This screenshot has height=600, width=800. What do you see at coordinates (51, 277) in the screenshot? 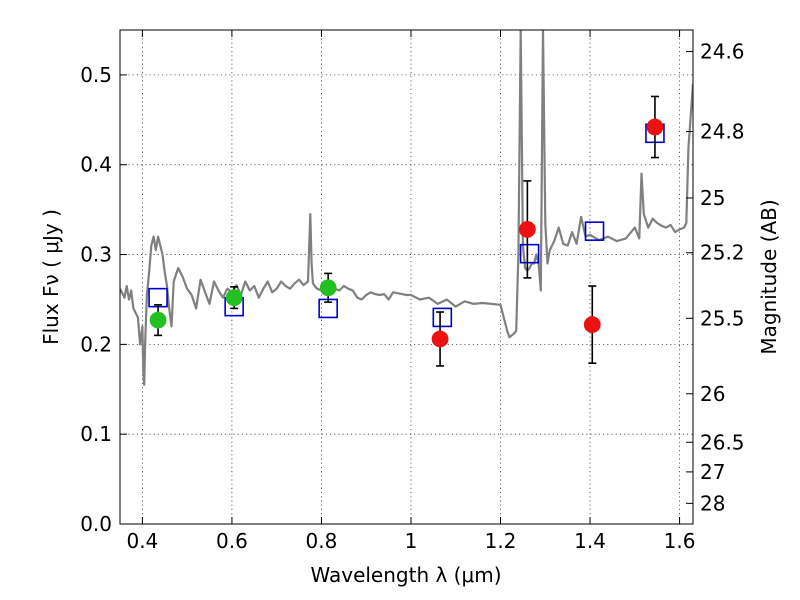
I see `y-axis-title: Flux Fν ( μJy )` at bounding box center [51, 277].